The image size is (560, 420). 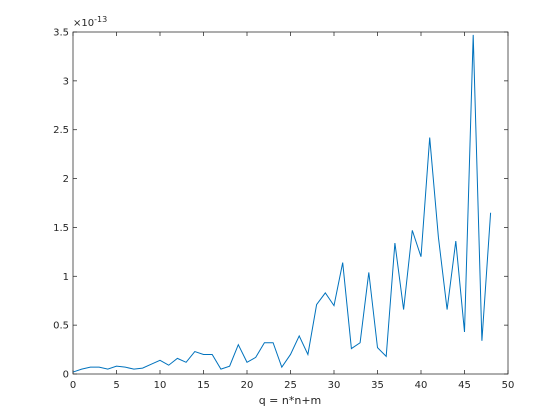 I want to click on x-tick-label: 20, so click(x=247, y=385).